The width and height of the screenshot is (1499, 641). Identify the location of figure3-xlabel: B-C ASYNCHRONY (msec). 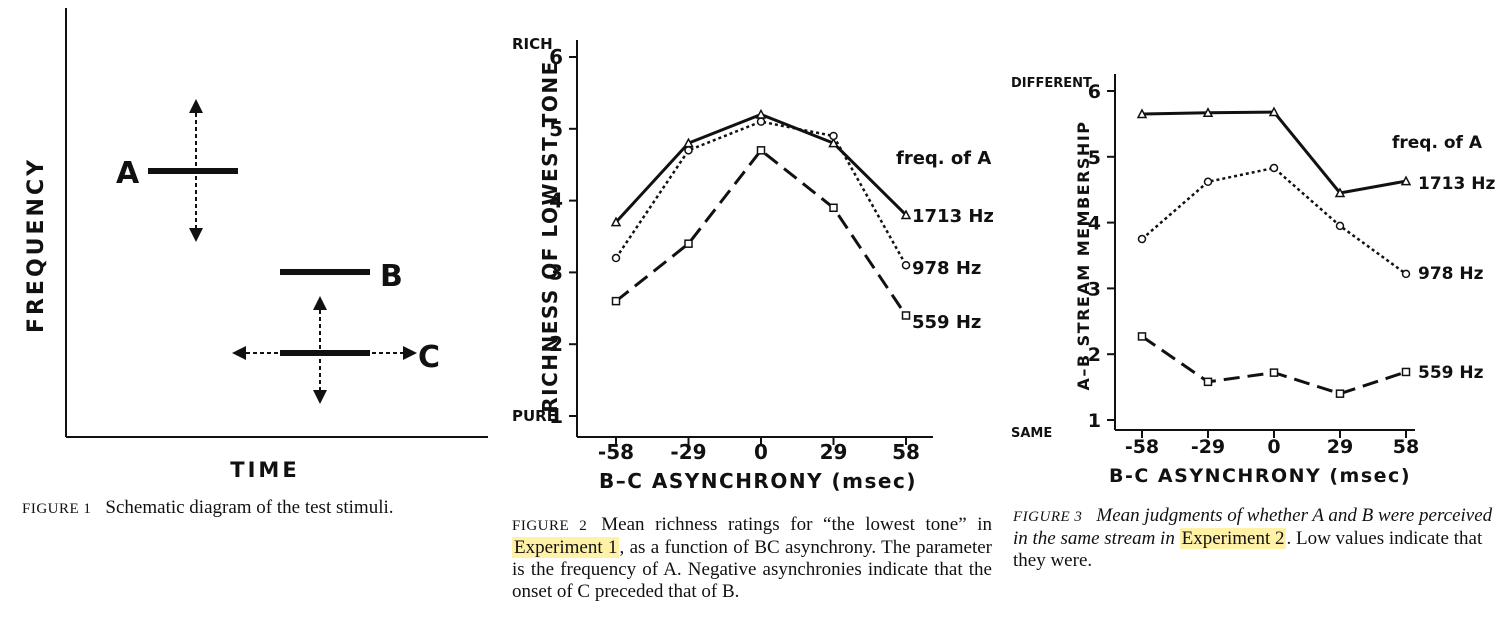
(1260, 476).